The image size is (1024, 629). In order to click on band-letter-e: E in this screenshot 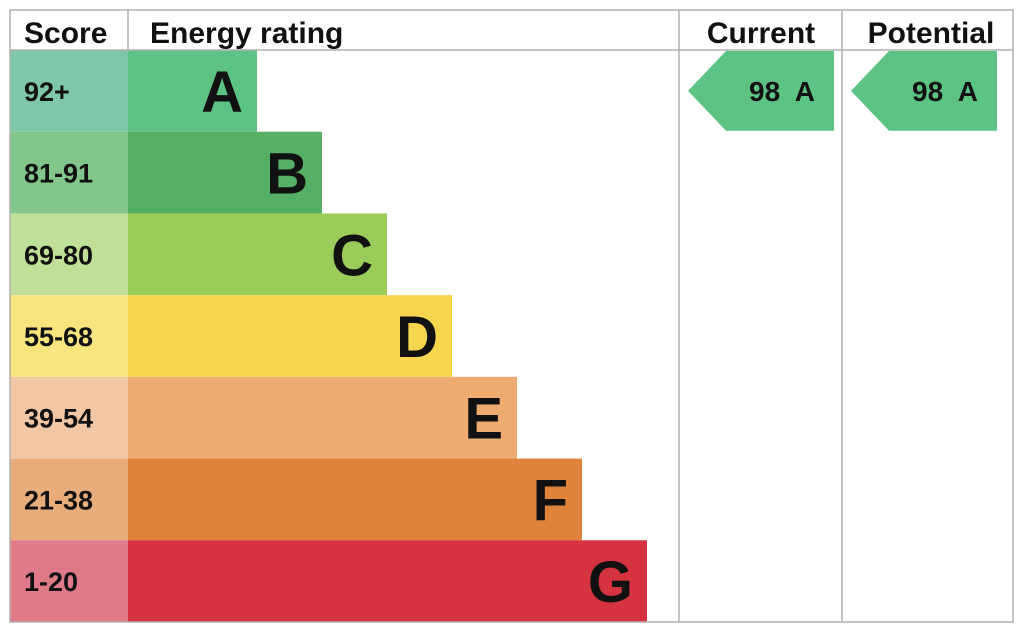, I will do `click(483, 419)`.